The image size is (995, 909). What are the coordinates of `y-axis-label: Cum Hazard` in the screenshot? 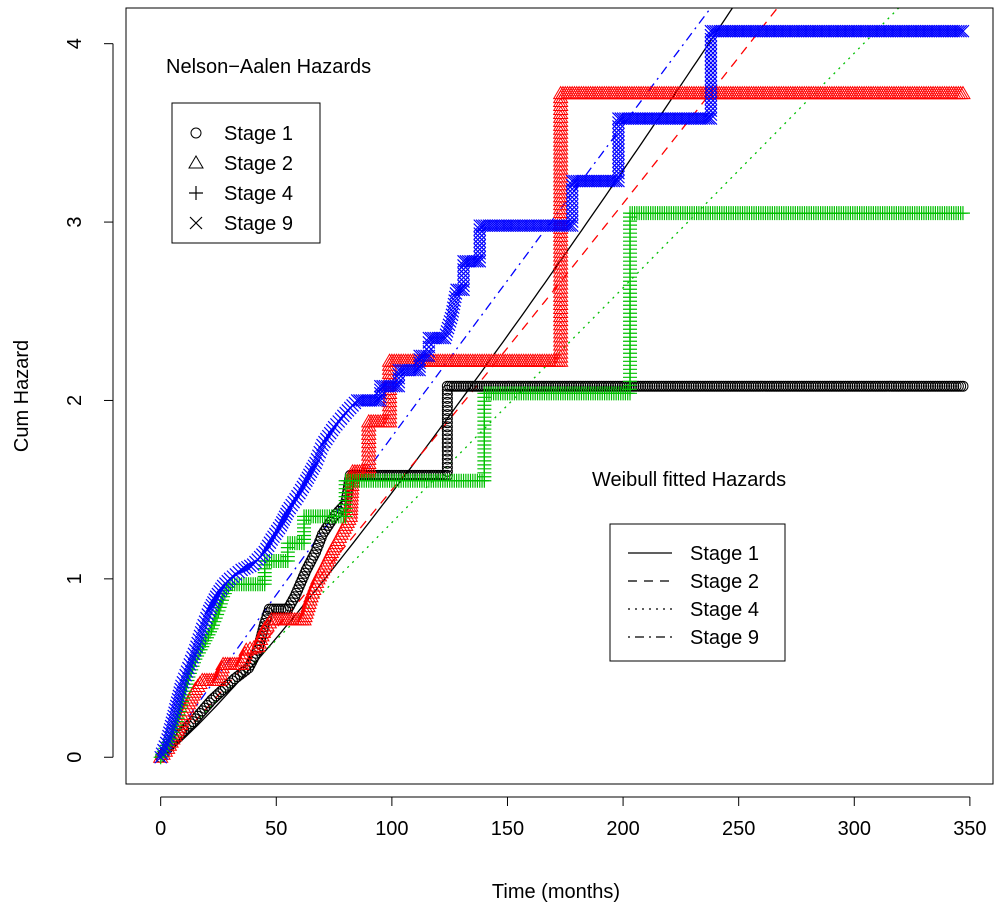 It's located at (22, 396).